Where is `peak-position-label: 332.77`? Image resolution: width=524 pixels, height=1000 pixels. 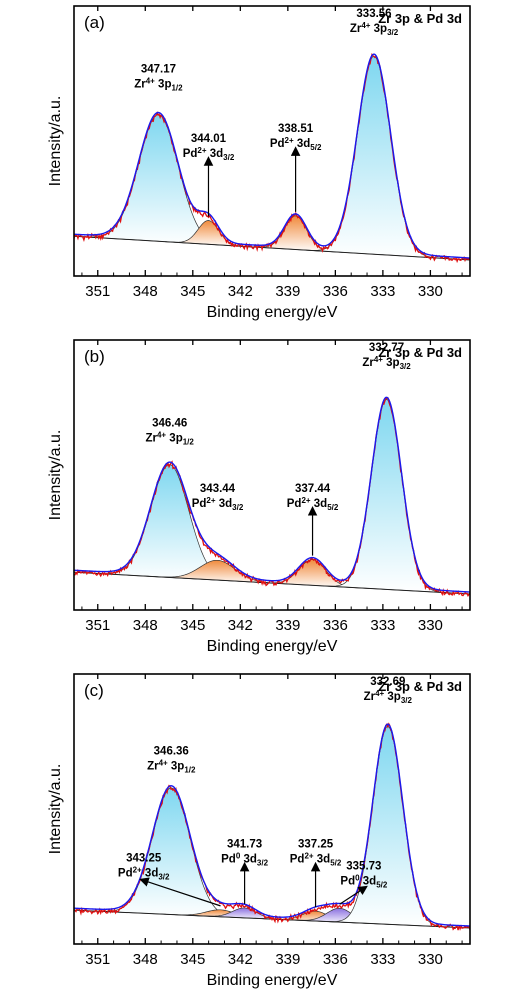 peak-position-label: 332.77 is located at coordinates (386, 348).